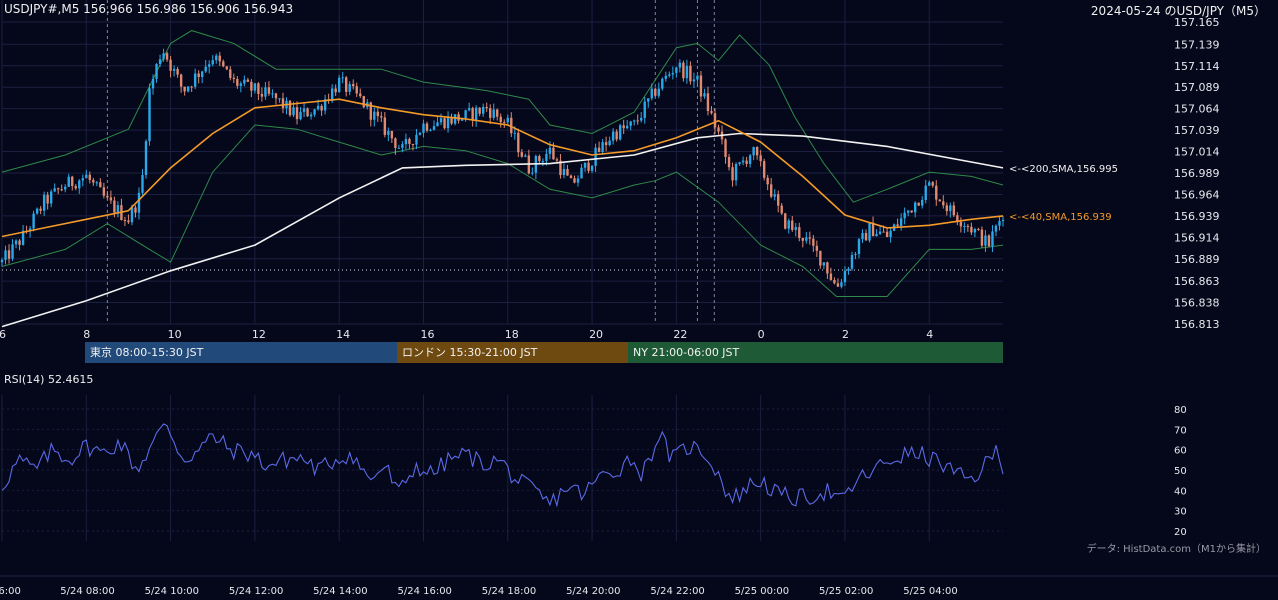  I want to click on time-axis-label: 5/24 18:00, so click(509, 591).